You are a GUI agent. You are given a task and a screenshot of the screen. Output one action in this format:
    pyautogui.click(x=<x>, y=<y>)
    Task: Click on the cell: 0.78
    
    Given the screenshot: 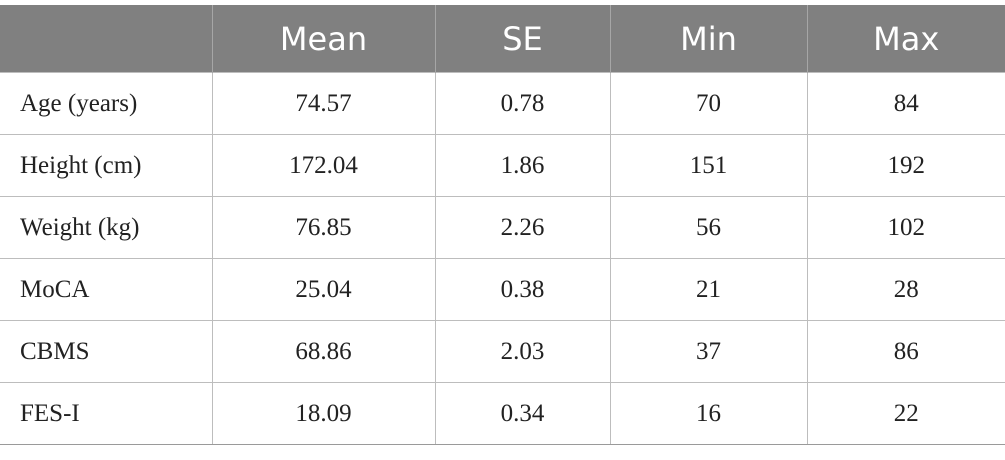 What is the action you would take?
    pyautogui.click(x=522, y=103)
    